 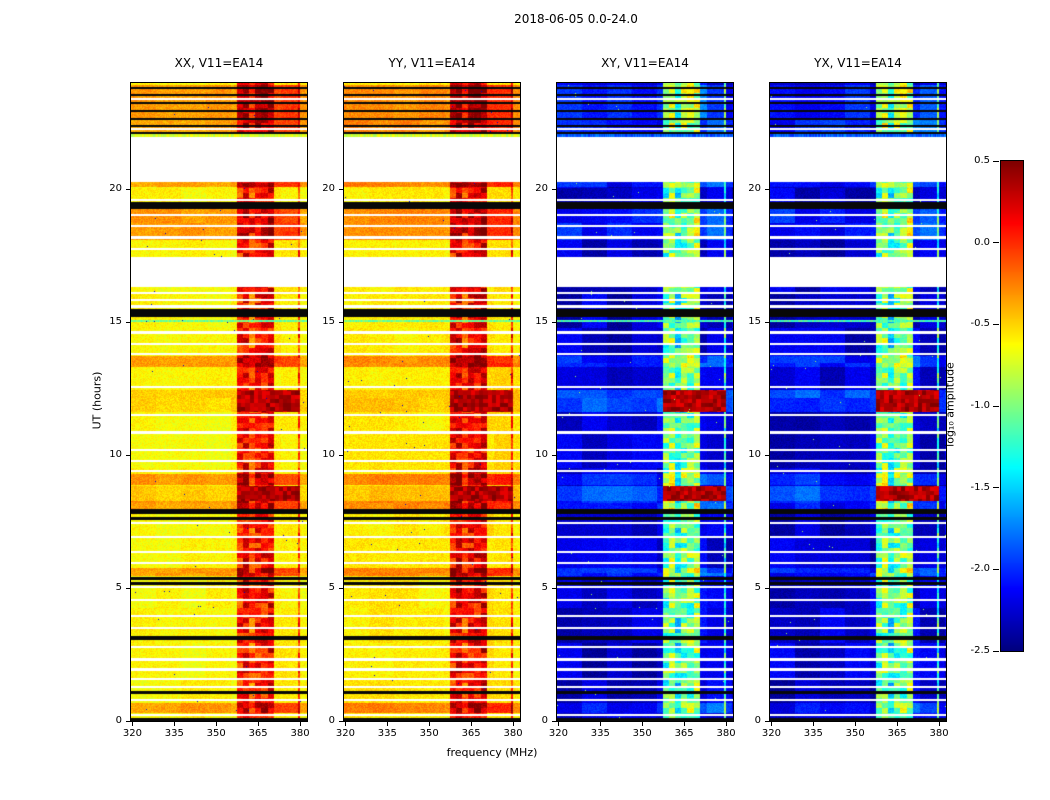 I want to click on colorbar-tick: -1.0, so click(x=984, y=406).